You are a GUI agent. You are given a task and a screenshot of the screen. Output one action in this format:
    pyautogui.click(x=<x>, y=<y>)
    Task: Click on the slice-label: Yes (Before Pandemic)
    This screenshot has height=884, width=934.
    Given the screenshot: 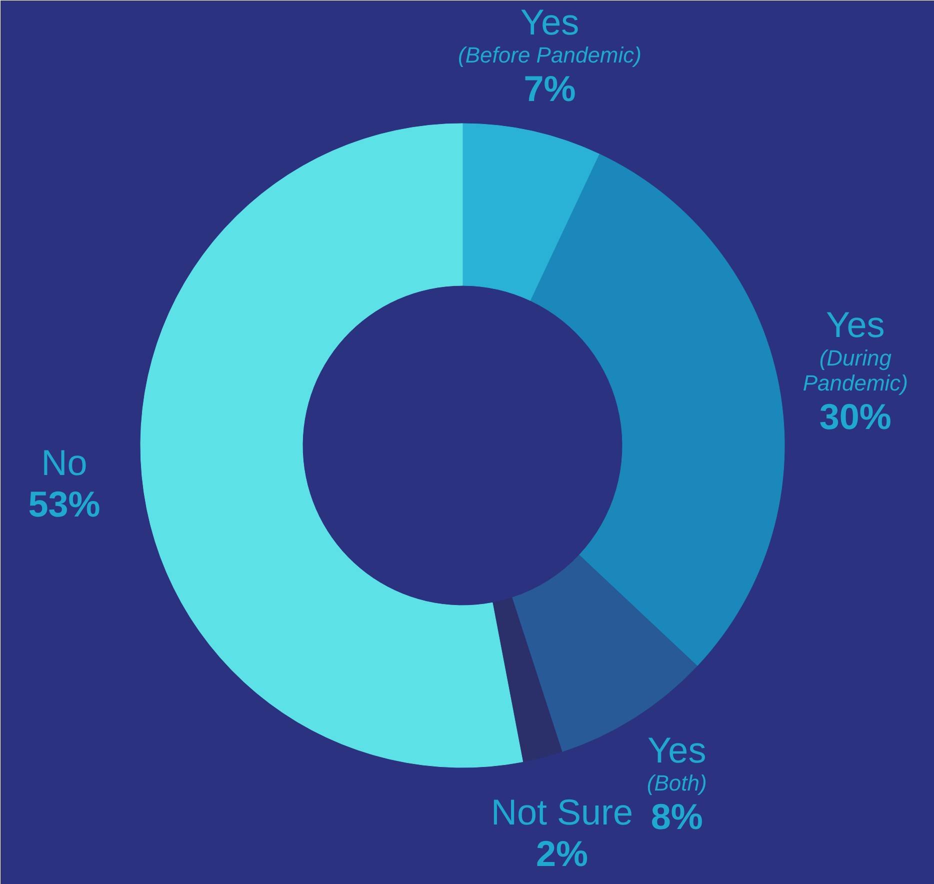 What is the action you would take?
    pyautogui.click(x=550, y=34)
    